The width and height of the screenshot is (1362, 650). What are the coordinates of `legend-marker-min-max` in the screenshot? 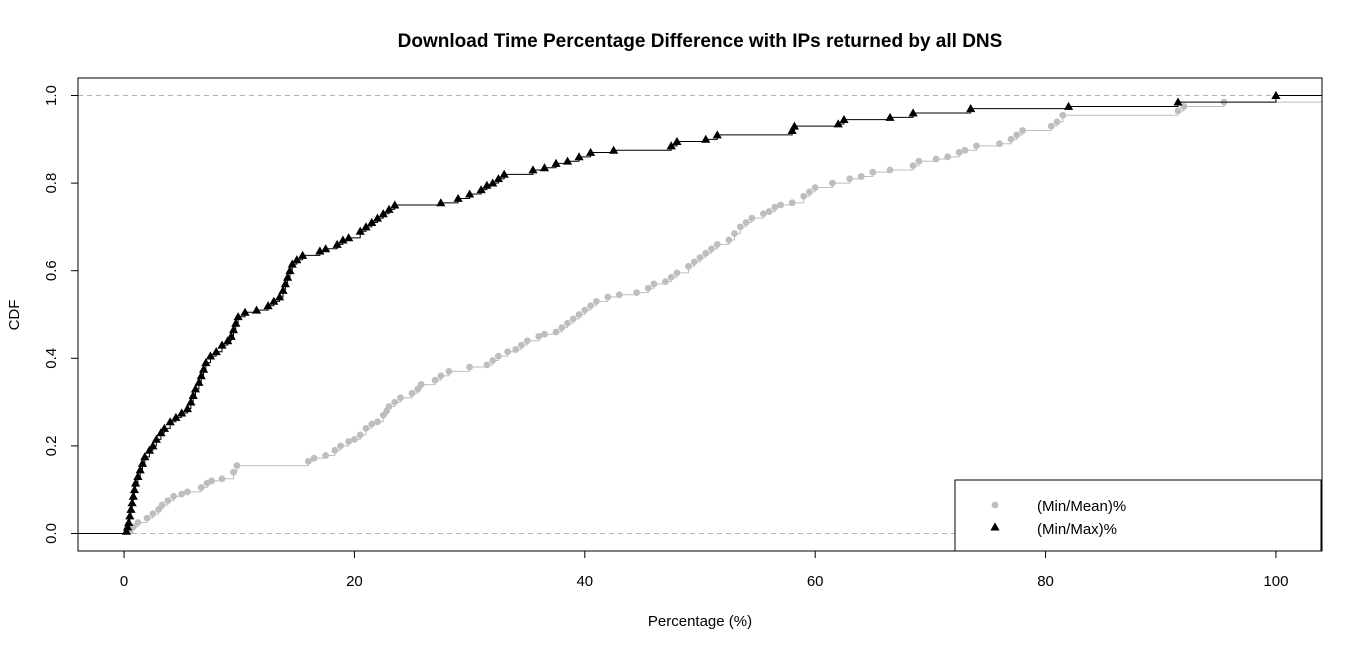 It's located at (995, 526).